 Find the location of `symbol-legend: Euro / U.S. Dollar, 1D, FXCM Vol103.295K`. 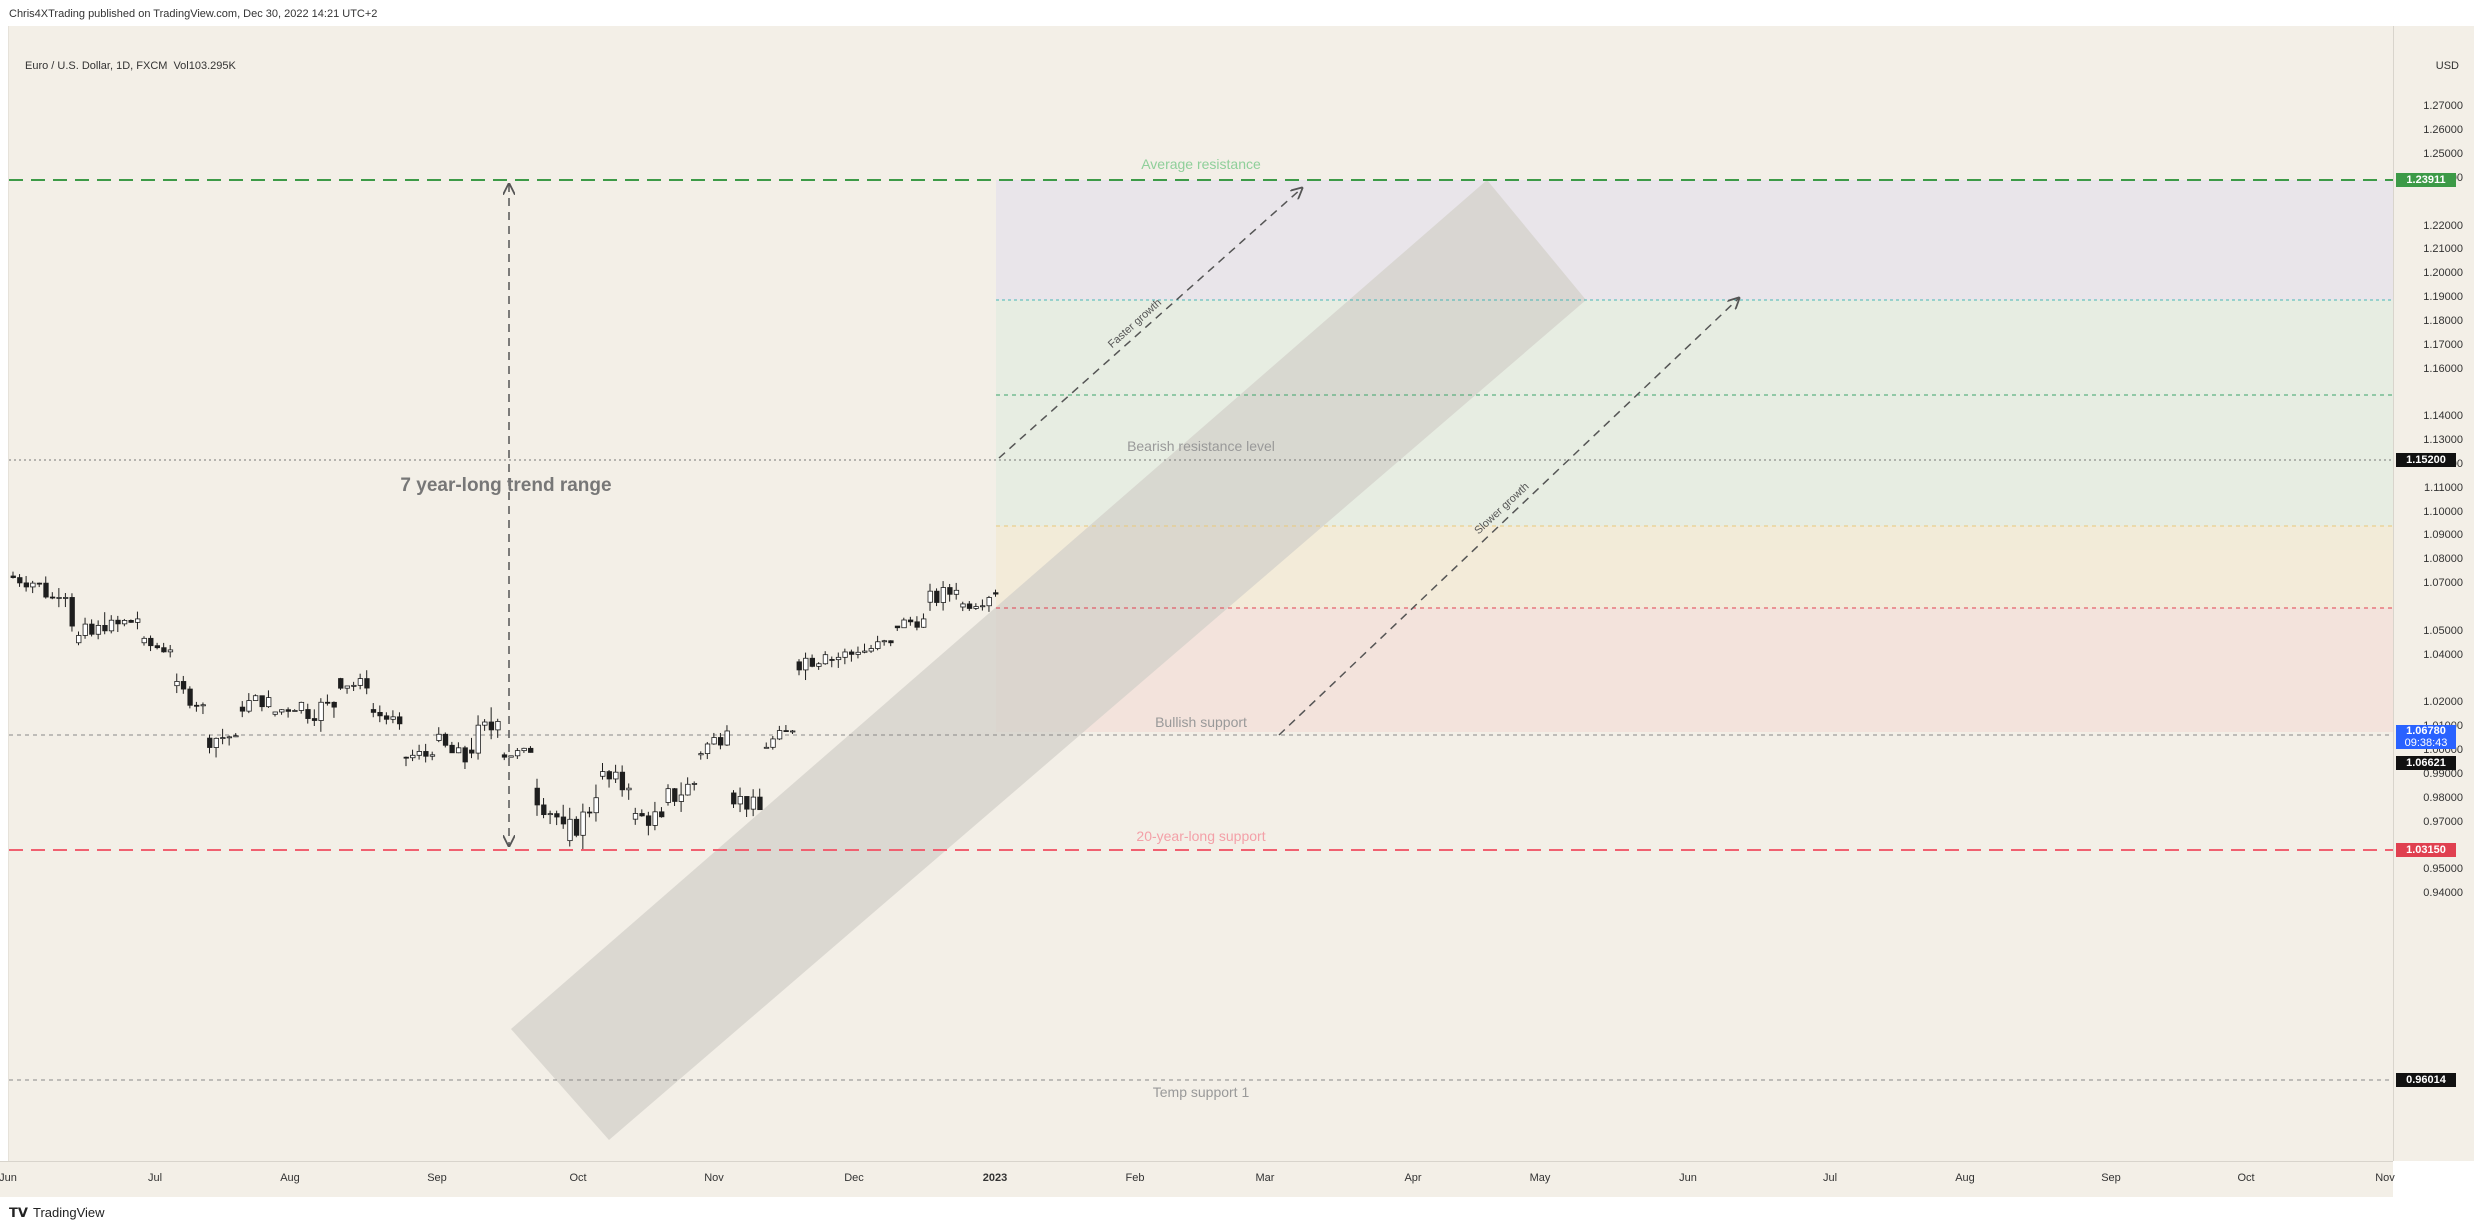

symbol-legend: Euro / U.S. Dollar, 1D, FXCM Vol103.295K is located at coordinates (133, 66).